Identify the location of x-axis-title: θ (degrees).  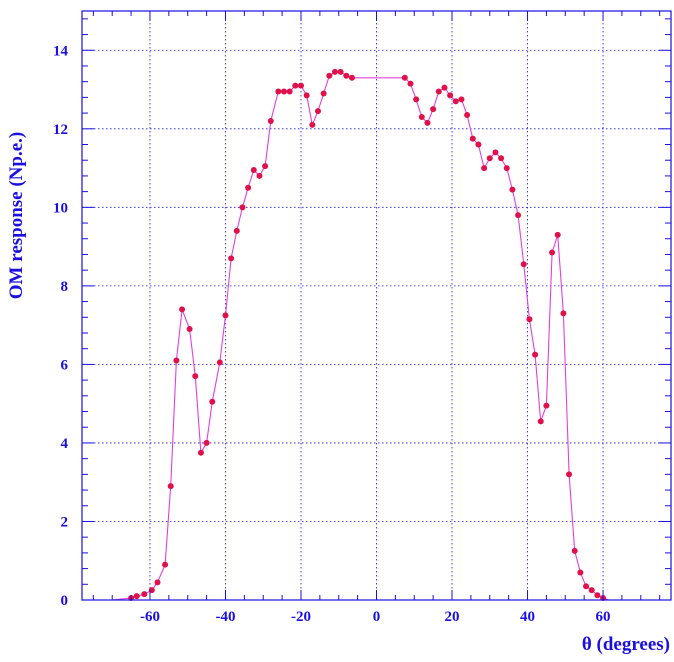
(626, 644).